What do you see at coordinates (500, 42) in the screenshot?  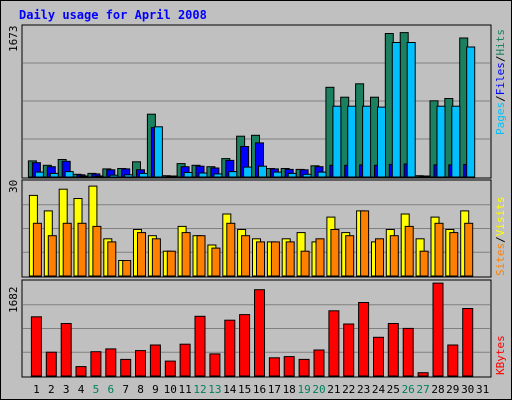 I see `legend-hits: Hits` at bounding box center [500, 42].